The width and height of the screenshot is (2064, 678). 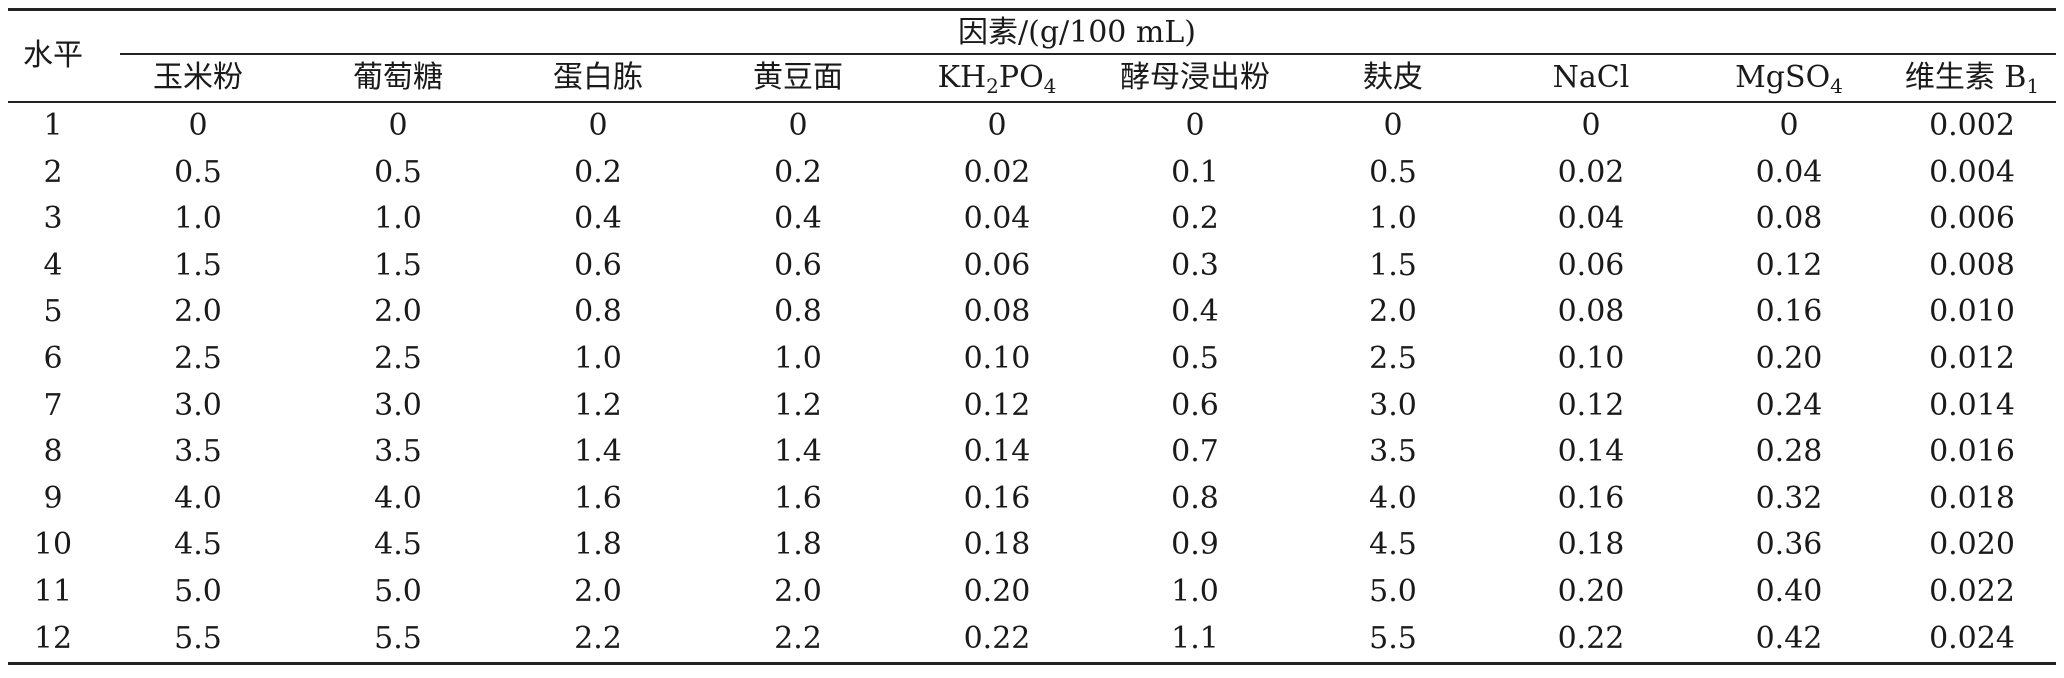 I want to click on header-text: 酵母浸出粉, so click(x=1195, y=77).